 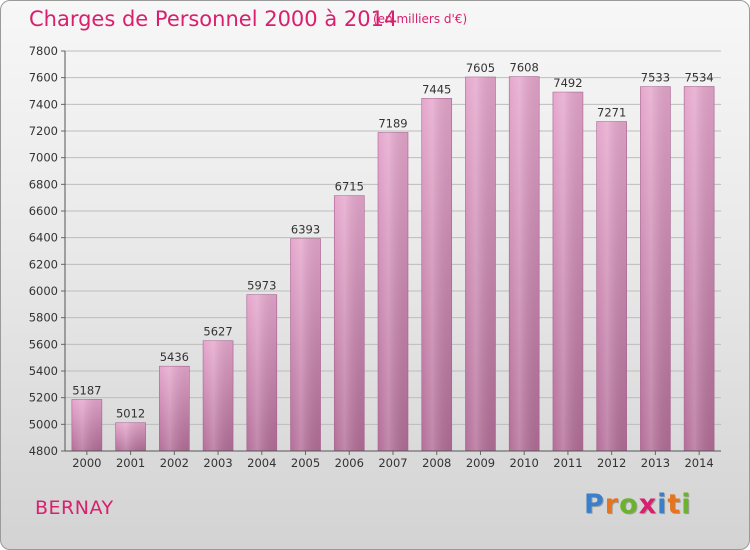 I want to click on data-label: 5973, so click(x=261, y=286).